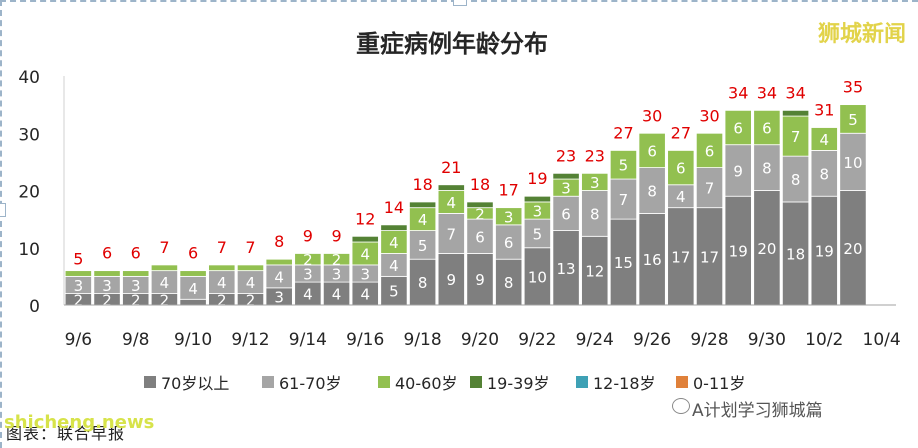 The image size is (918, 448). What do you see at coordinates (853, 87) in the screenshot?
I see `total-label: 35` at bounding box center [853, 87].